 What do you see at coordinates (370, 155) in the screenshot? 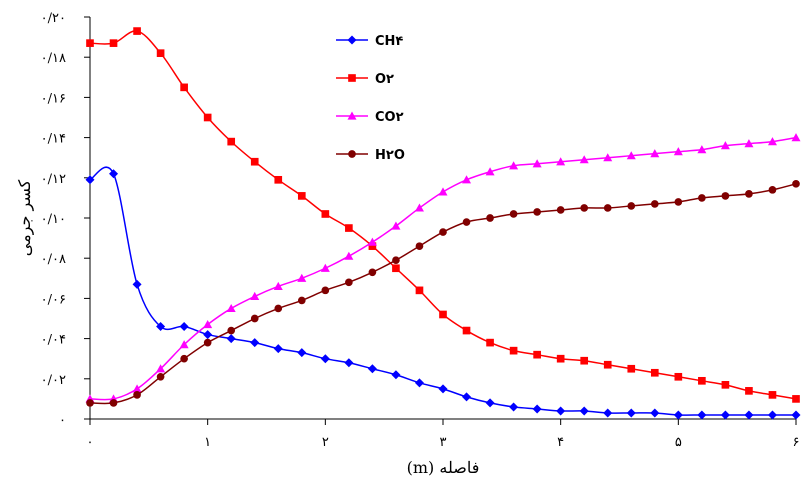
I see `legend-item: H۲O` at bounding box center [370, 155].